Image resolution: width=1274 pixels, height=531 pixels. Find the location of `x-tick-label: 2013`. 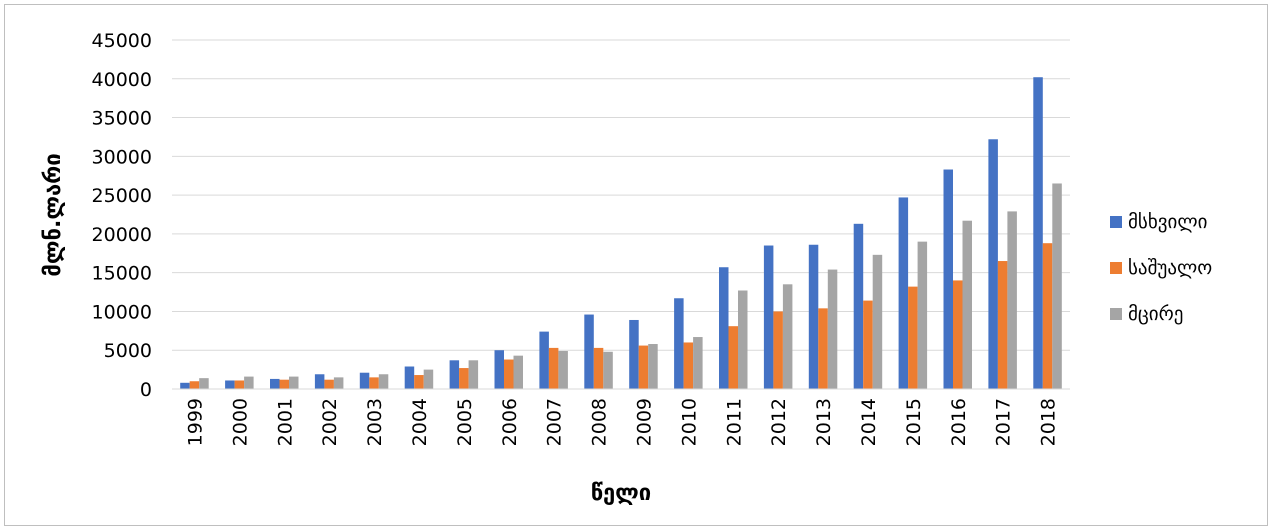

x-tick-label: 2013 is located at coordinates (824, 422).